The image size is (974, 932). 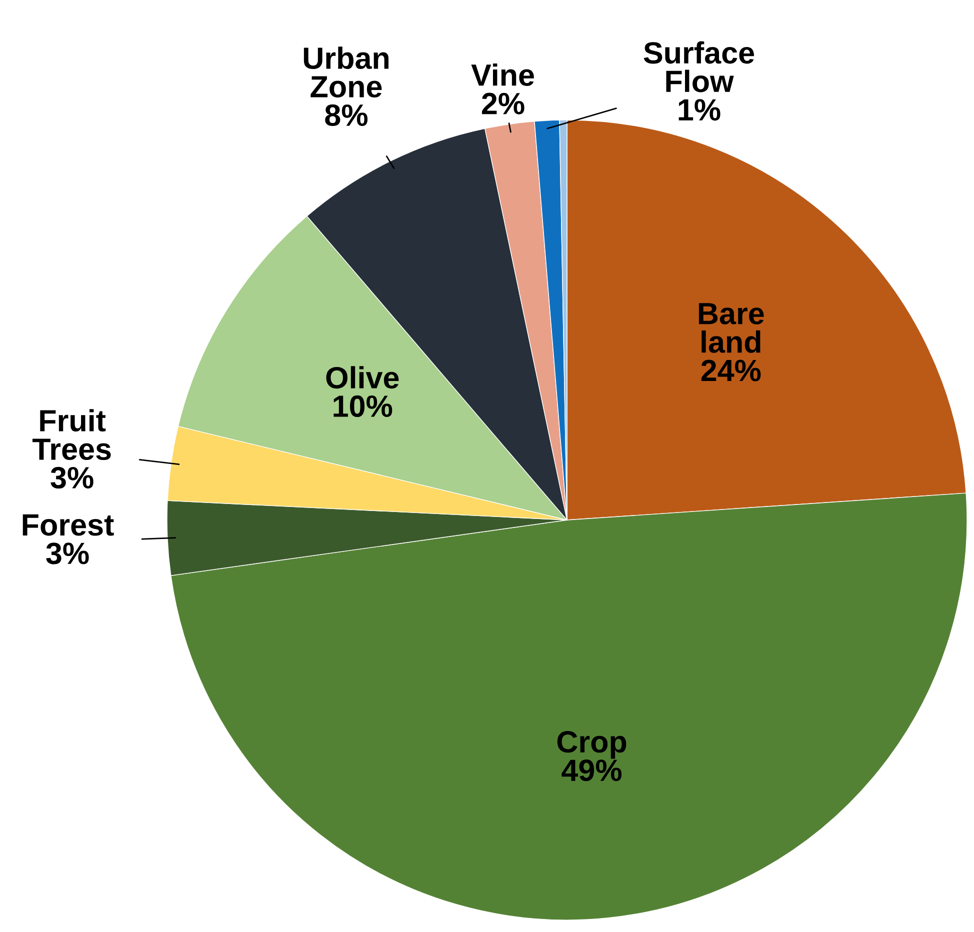 What do you see at coordinates (503, 103) in the screenshot?
I see `data-label: 2%` at bounding box center [503, 103].